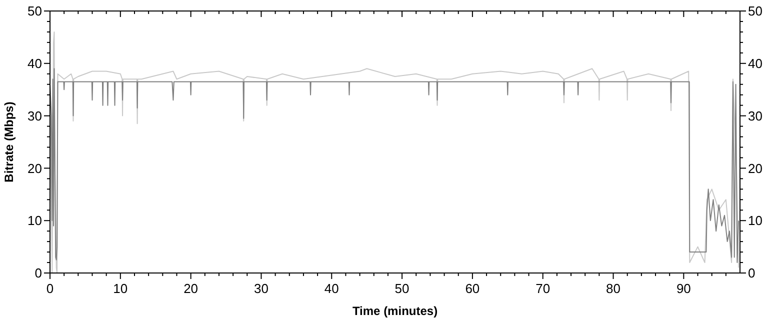 The image size is (770, 324). What do you see at coordinates (472, 288) in the screenshot?
I see `x-tick-label: 60` at bounding box center [472, 288].